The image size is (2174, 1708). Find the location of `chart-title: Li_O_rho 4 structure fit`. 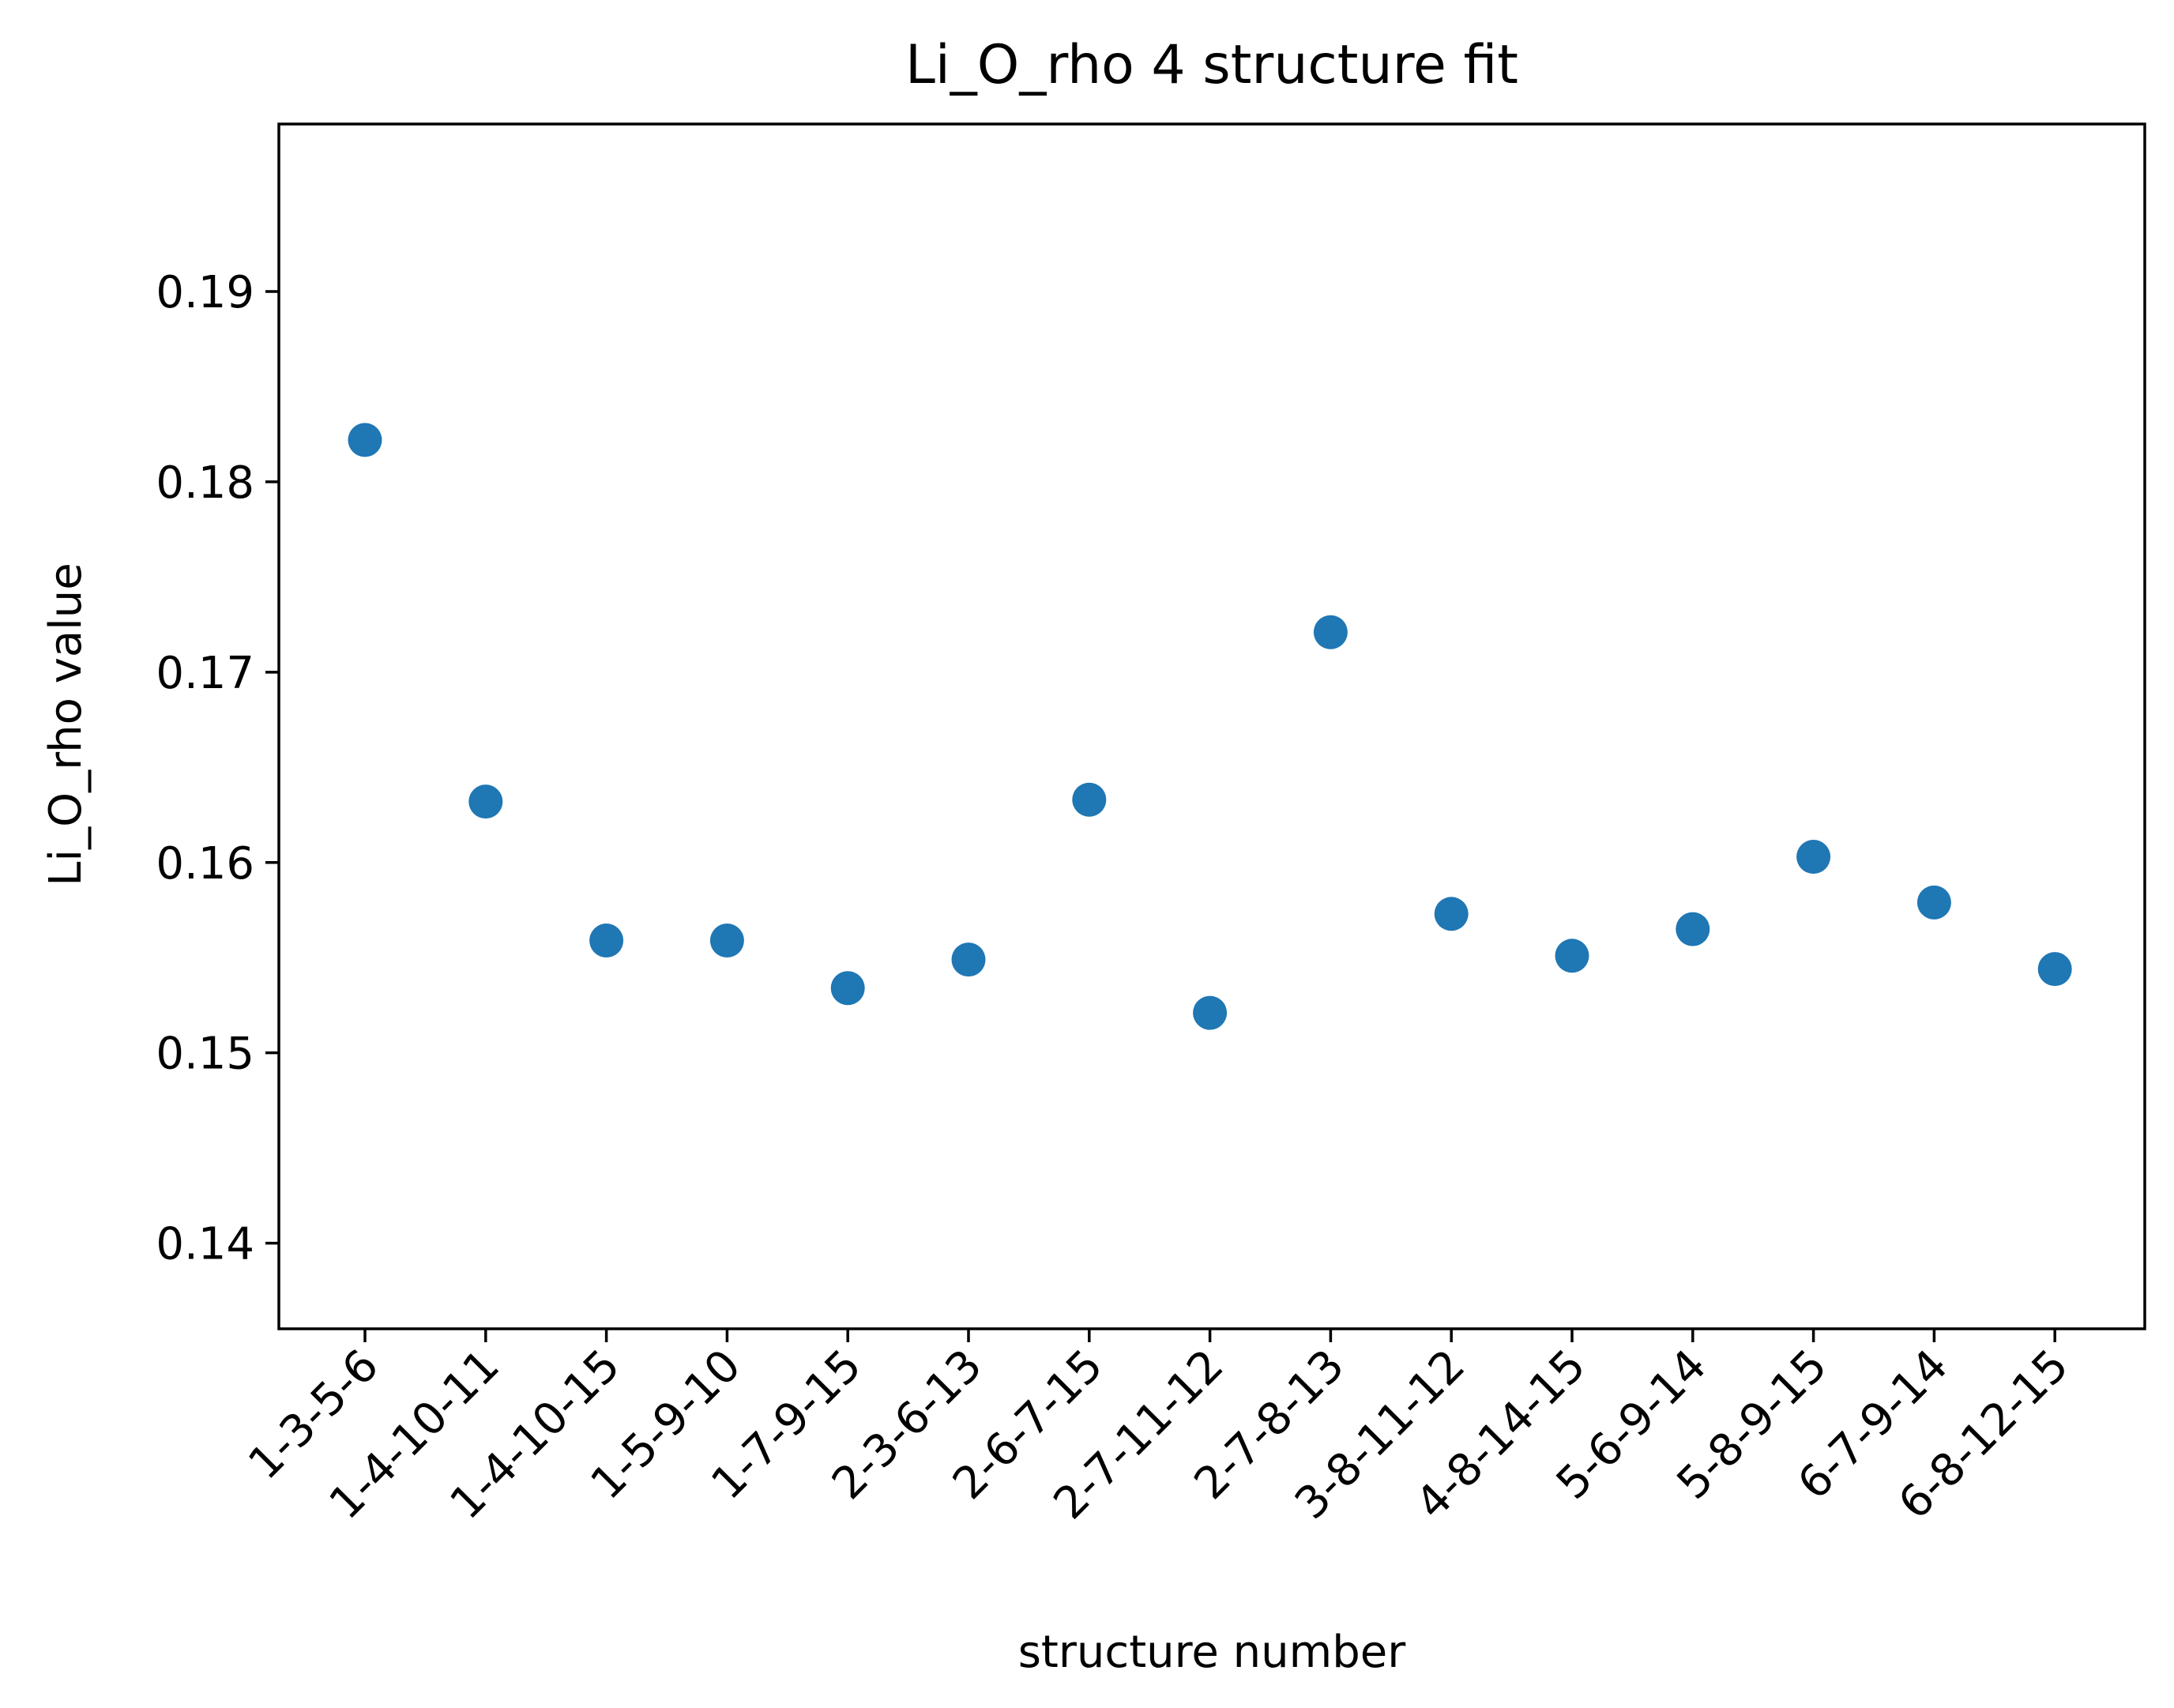

chart-title: Li_O_rho 4 structure fit is located at coordinates (1211, 65).